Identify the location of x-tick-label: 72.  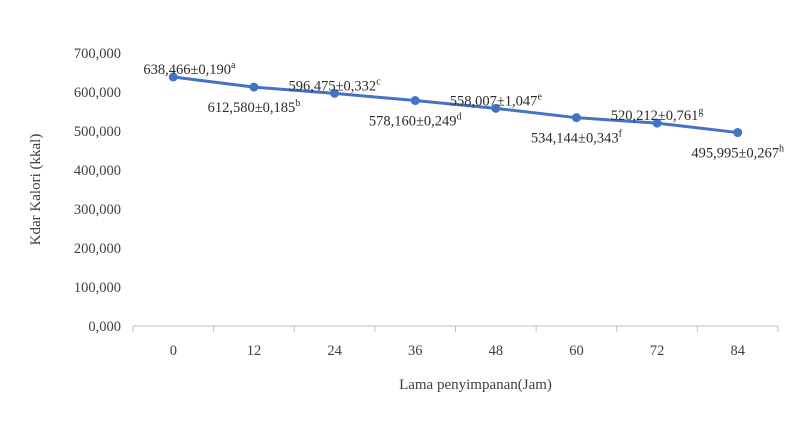
(657, 351).